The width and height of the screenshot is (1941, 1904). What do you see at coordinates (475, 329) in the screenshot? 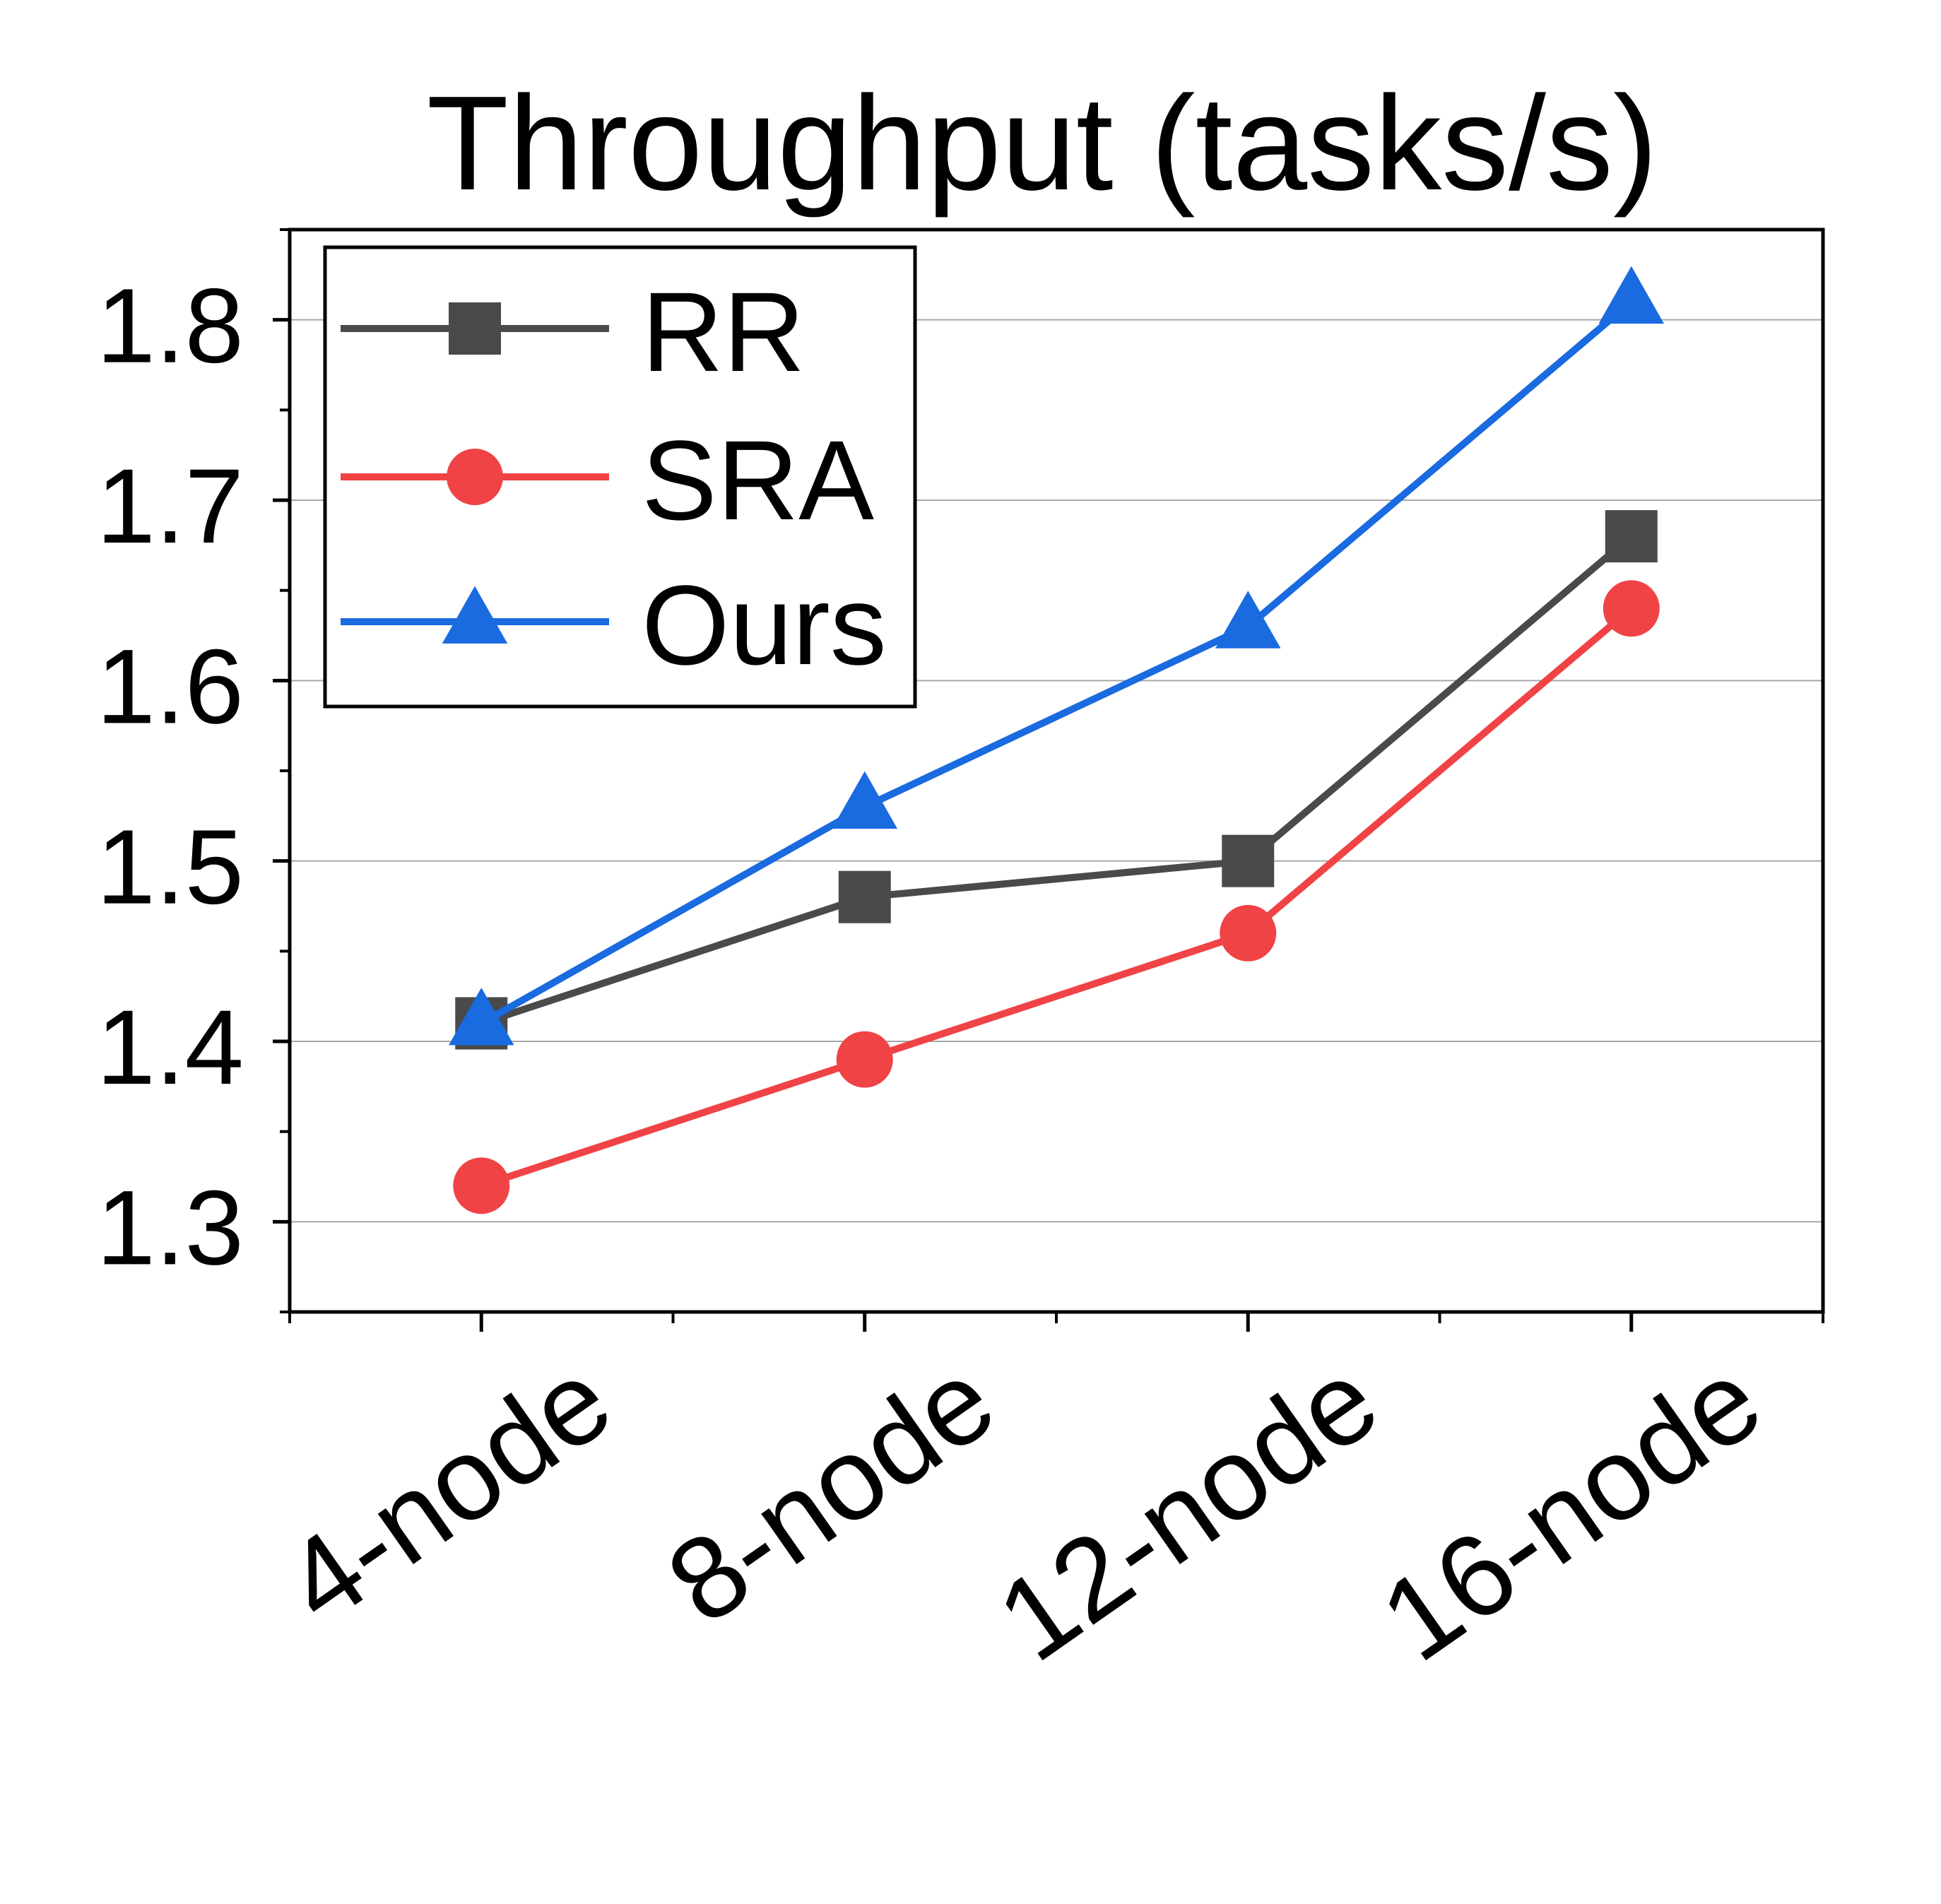
I see `legend-marker-RR` at bounding box center [475, 329].